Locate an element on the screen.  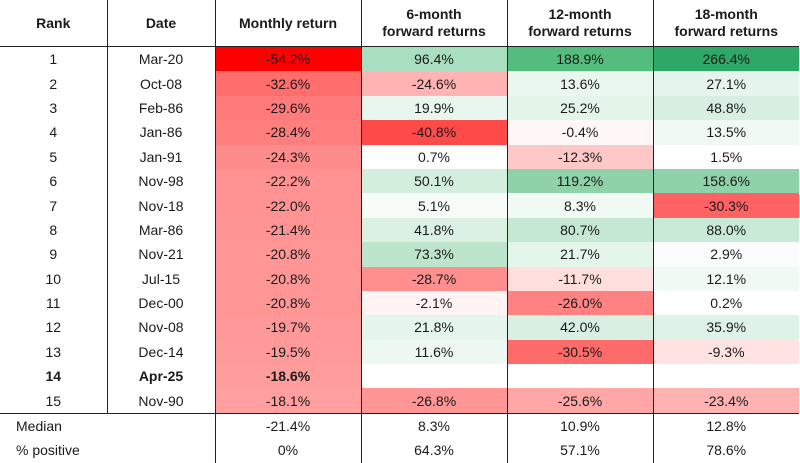
table-row: 12 Nov-08 -19.7% 21.8% 42.0% 35.9% is located at coordinates (399, 327).